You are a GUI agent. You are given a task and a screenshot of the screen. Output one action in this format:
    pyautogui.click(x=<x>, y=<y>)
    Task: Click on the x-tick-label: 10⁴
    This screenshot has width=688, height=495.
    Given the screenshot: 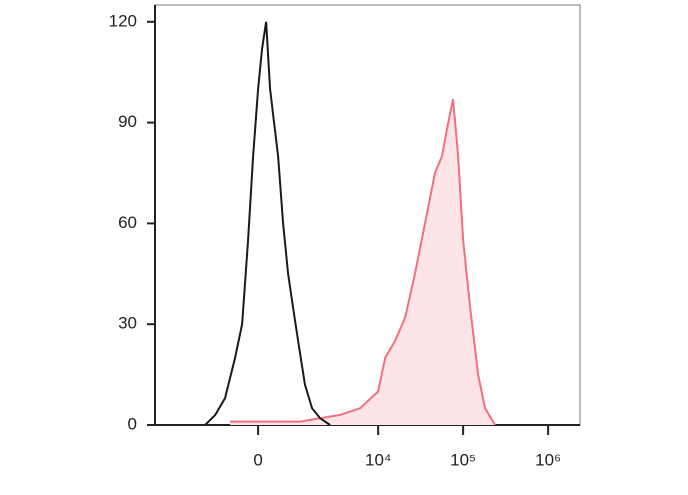 What is the action you would take?
    pyautogui.click(x=378, y=459)
    